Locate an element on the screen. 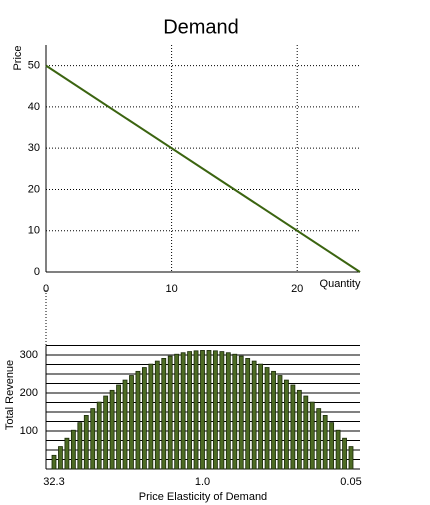  x-axis-label: Price Elasticity of Demand is located at coordinates (203, 497).